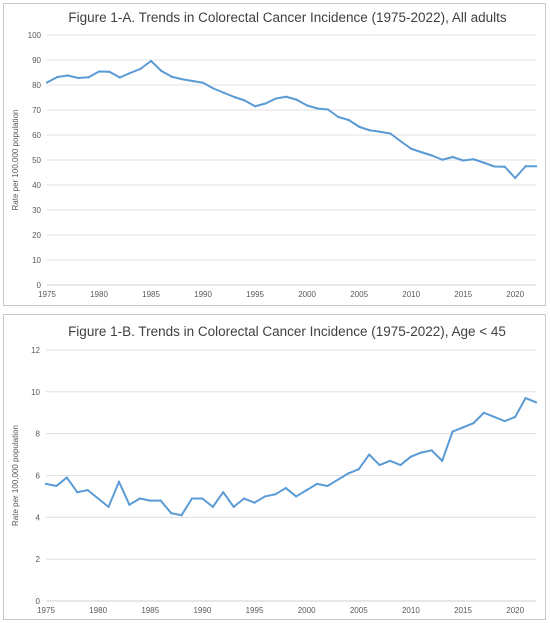 This screenshot has height=623, width=550. What do you see at coordinates (38, 601) in the screenshot?
I see `y-tick-label: 0` at bounding box center [38, 601].